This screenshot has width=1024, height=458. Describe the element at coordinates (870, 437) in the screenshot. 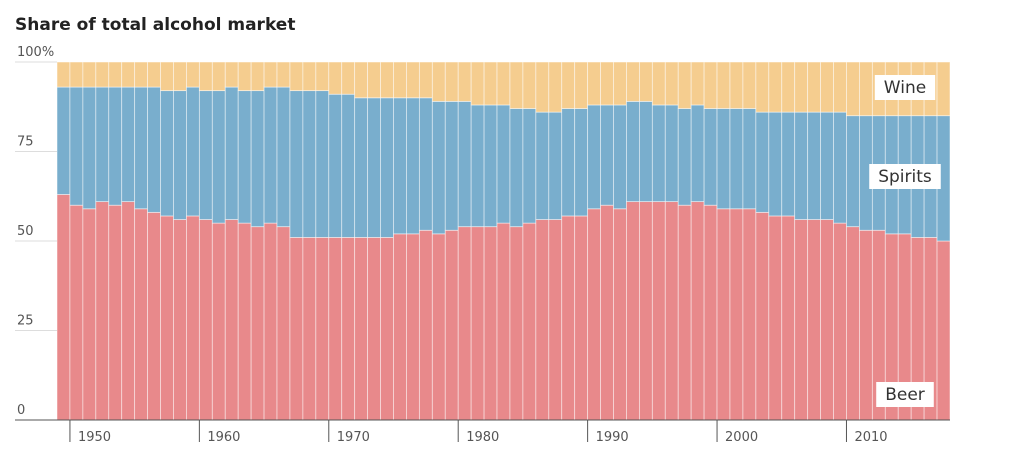

I see `x-tick-label: 2010` at that location.